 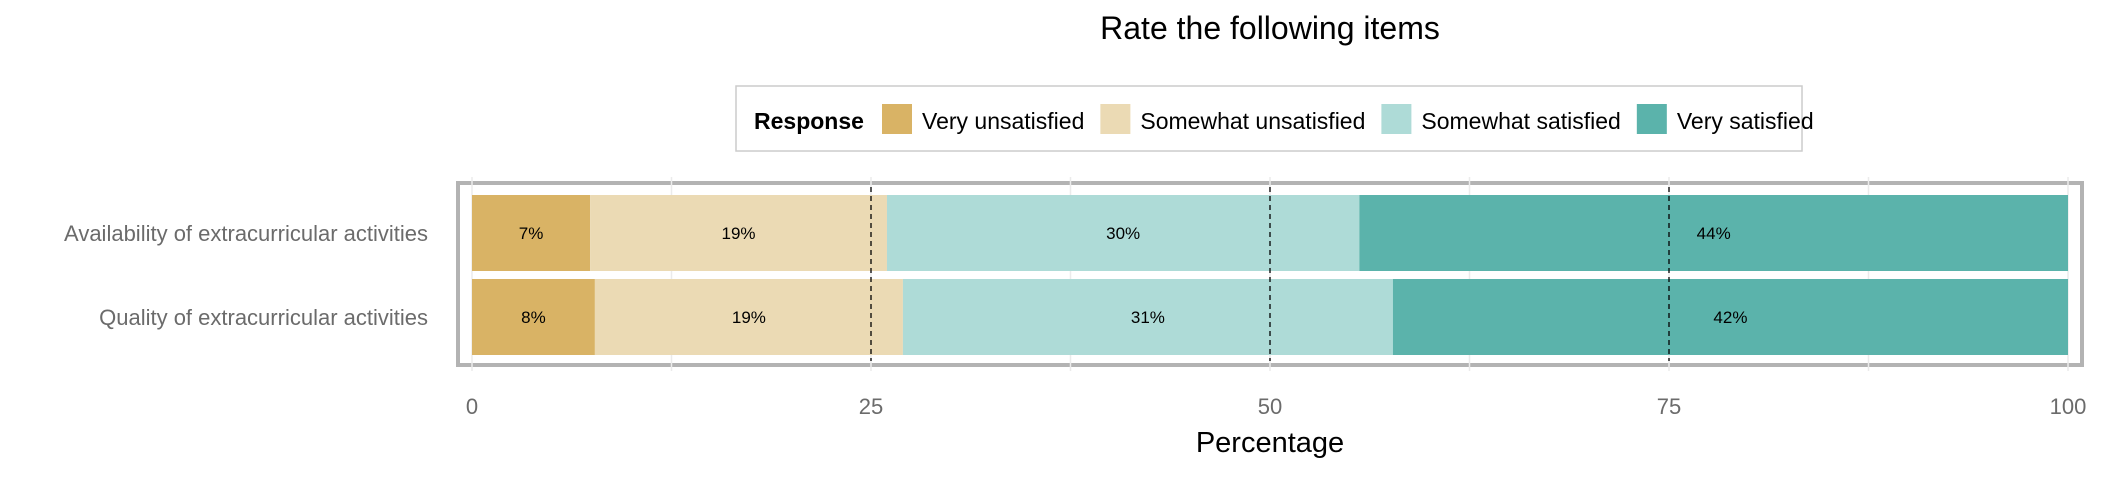 I want to click on legend-label-somewhat-satisfied: Somewhat satisfied, so click(x=1520, y=121).